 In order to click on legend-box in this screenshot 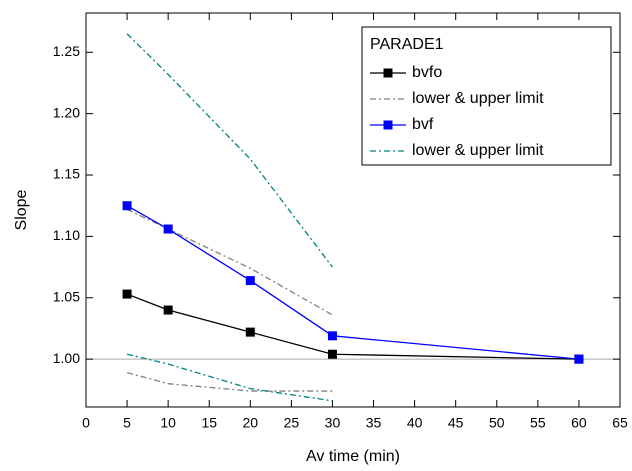, I will do `click(486, 96)`.